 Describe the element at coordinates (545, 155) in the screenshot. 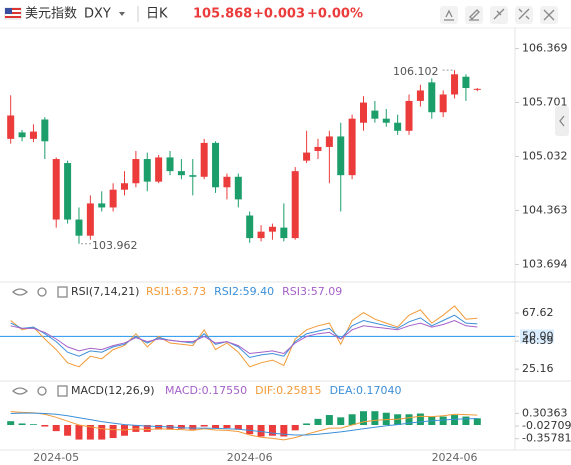

I see `y-tick-label: 105.032` at that location.